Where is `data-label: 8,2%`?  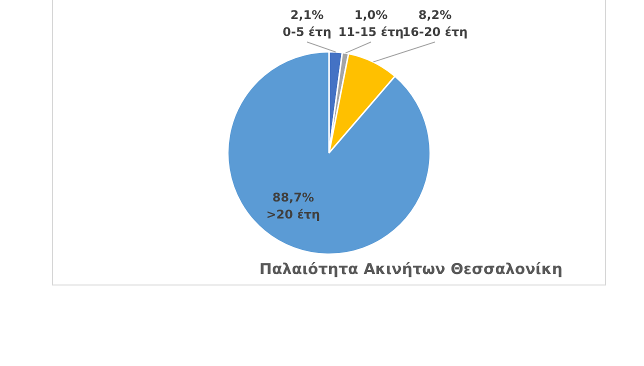
data-label: 8,2% is located at coordinates (435, 15).